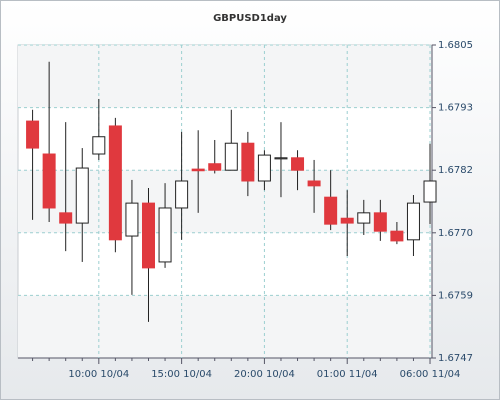 The image size is (500, 400). Describe the element at coordinates (455, 45) in the screenshot. I see `y-tick-label: 1.6805` at that location.